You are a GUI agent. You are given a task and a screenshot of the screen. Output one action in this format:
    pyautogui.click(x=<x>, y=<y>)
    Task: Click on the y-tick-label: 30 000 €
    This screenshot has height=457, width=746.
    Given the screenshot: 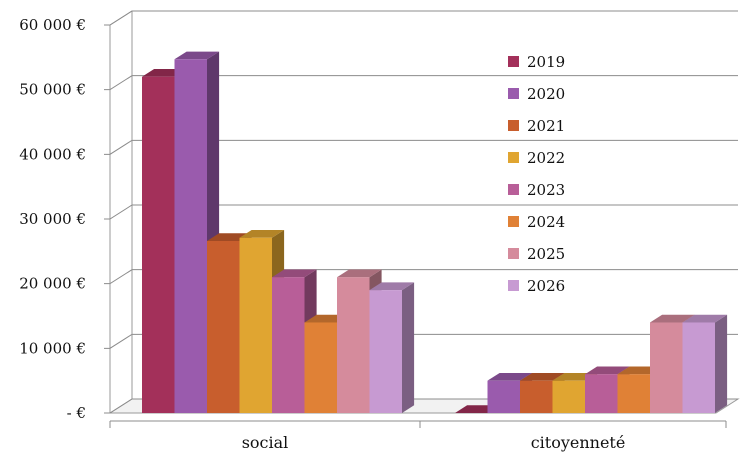 What is the action you would take?
    pyautogui.click(x=52, y=219)
    